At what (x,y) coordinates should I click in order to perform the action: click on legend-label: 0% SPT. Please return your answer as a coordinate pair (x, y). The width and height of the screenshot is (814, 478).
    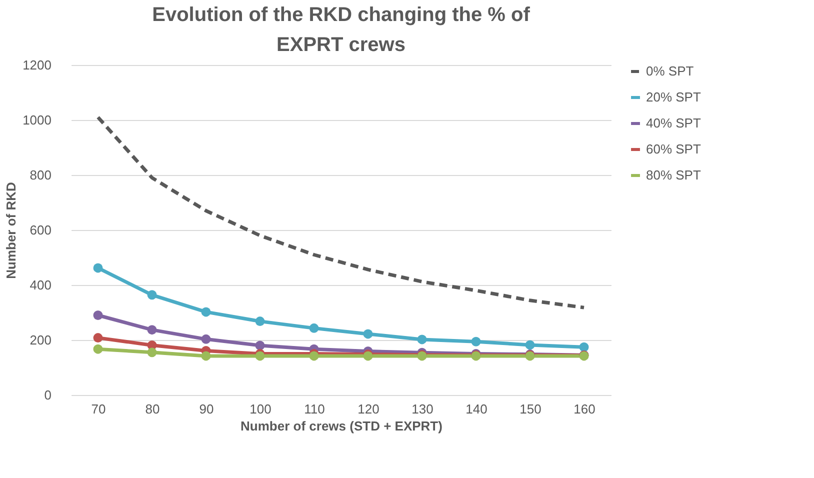
    Looking at the image, I should click on (670, 71).